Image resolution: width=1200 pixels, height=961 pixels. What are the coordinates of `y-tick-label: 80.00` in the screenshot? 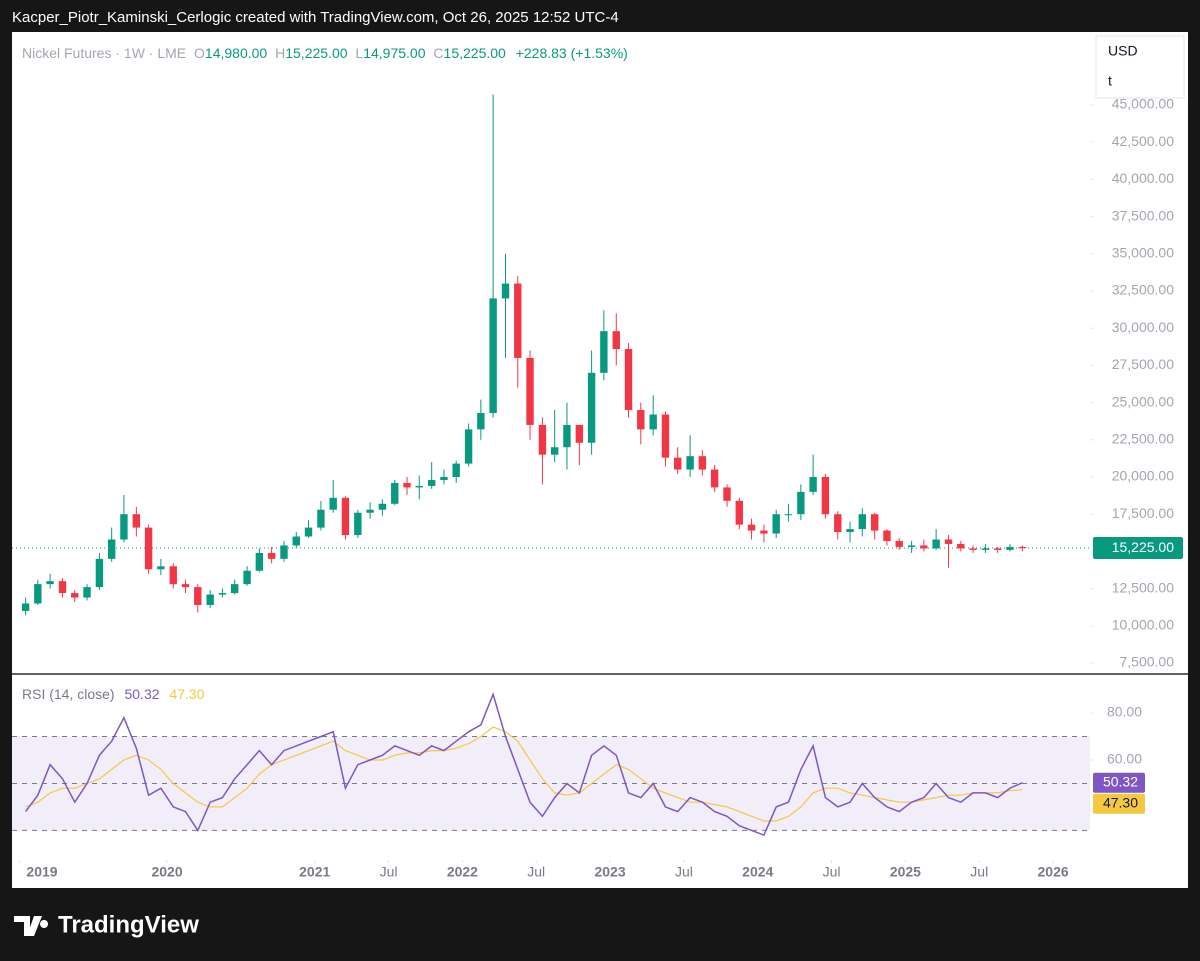 It's located at (1124, 712).